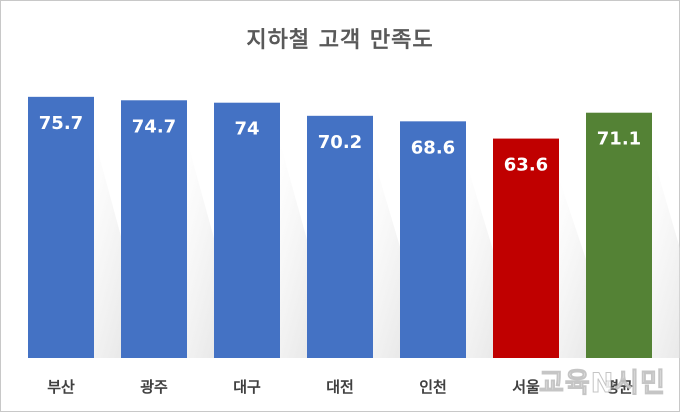 This screenshot has height=412, width=680. What do you see at coordinates (340, 236) in the screenshot?
I see `bar-대전` at bounding box center [340, 236].